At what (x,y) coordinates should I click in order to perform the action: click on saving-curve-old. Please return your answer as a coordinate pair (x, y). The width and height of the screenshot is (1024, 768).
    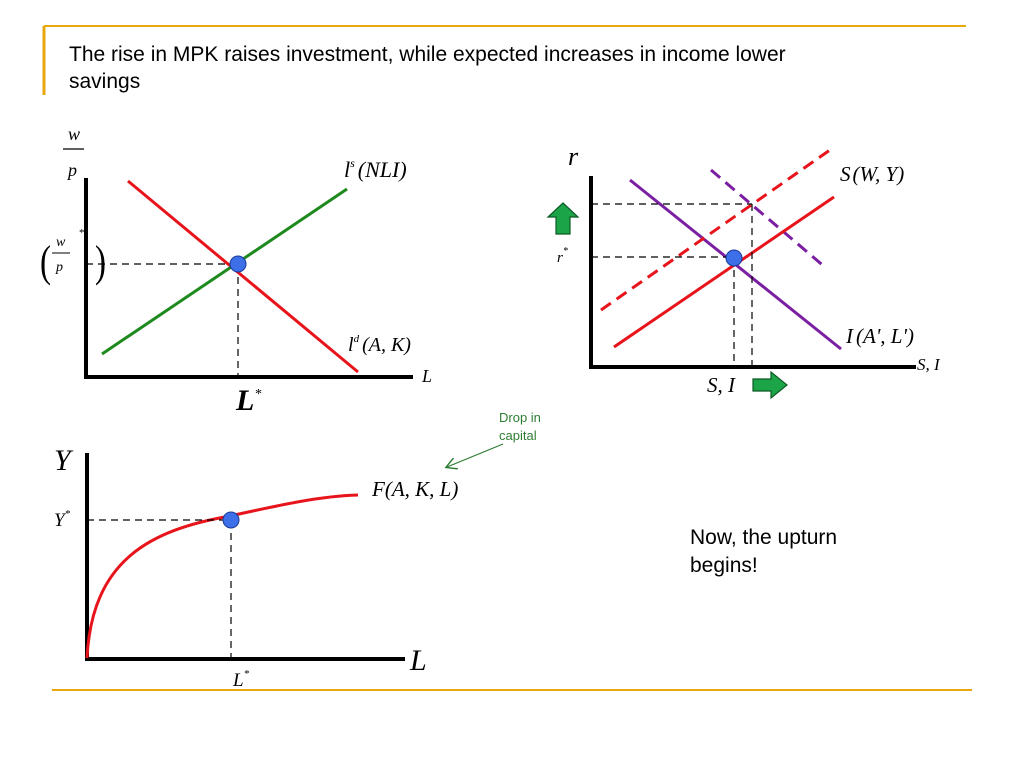
    Looking at the image, I should click on (715, 230).